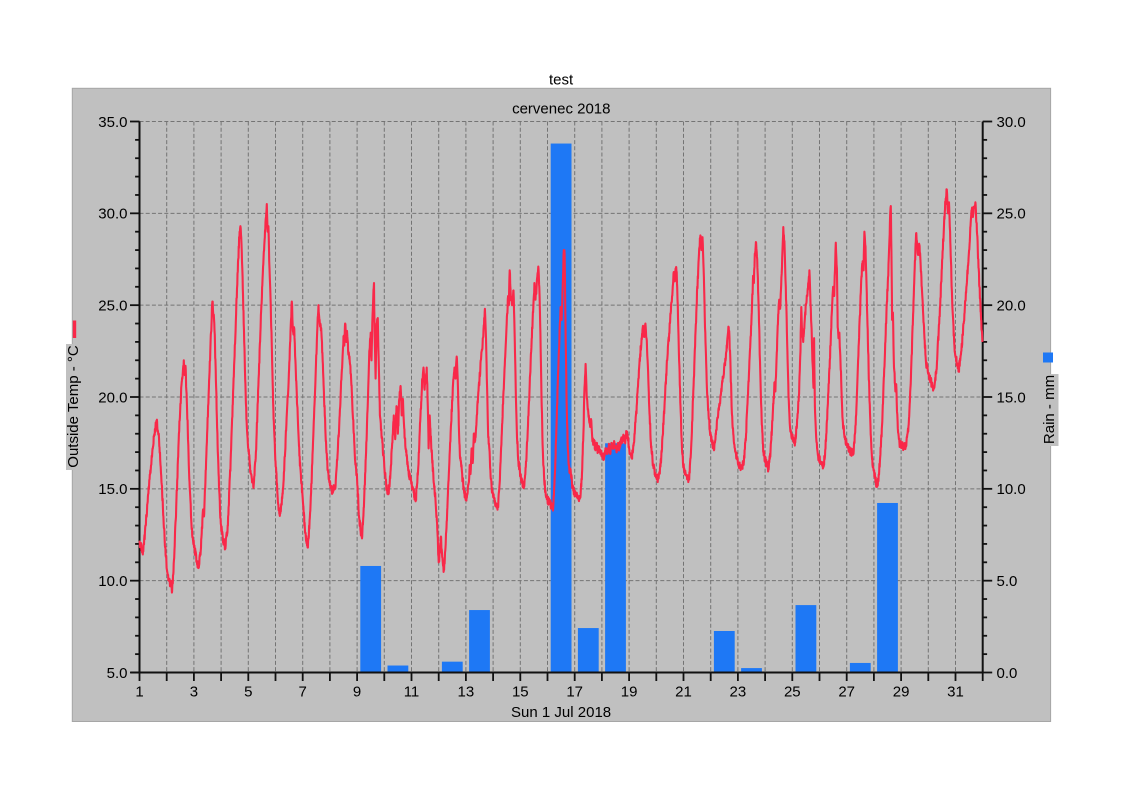 This screenshot has height=799, width=1123. What do you see at coordinates (303, 692) in the screenshot?
I see `svg-text: 7` at bounding box center [303, 692].